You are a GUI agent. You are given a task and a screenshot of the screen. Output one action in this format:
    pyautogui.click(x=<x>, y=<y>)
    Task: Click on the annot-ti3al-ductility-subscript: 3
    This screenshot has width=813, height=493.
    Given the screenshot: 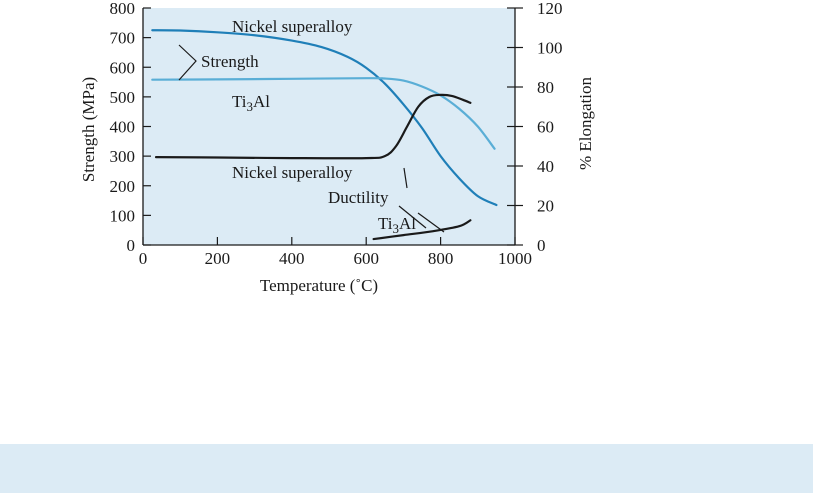 What is the action you would take?
    pyautogui.click(x=396, y=228)
    